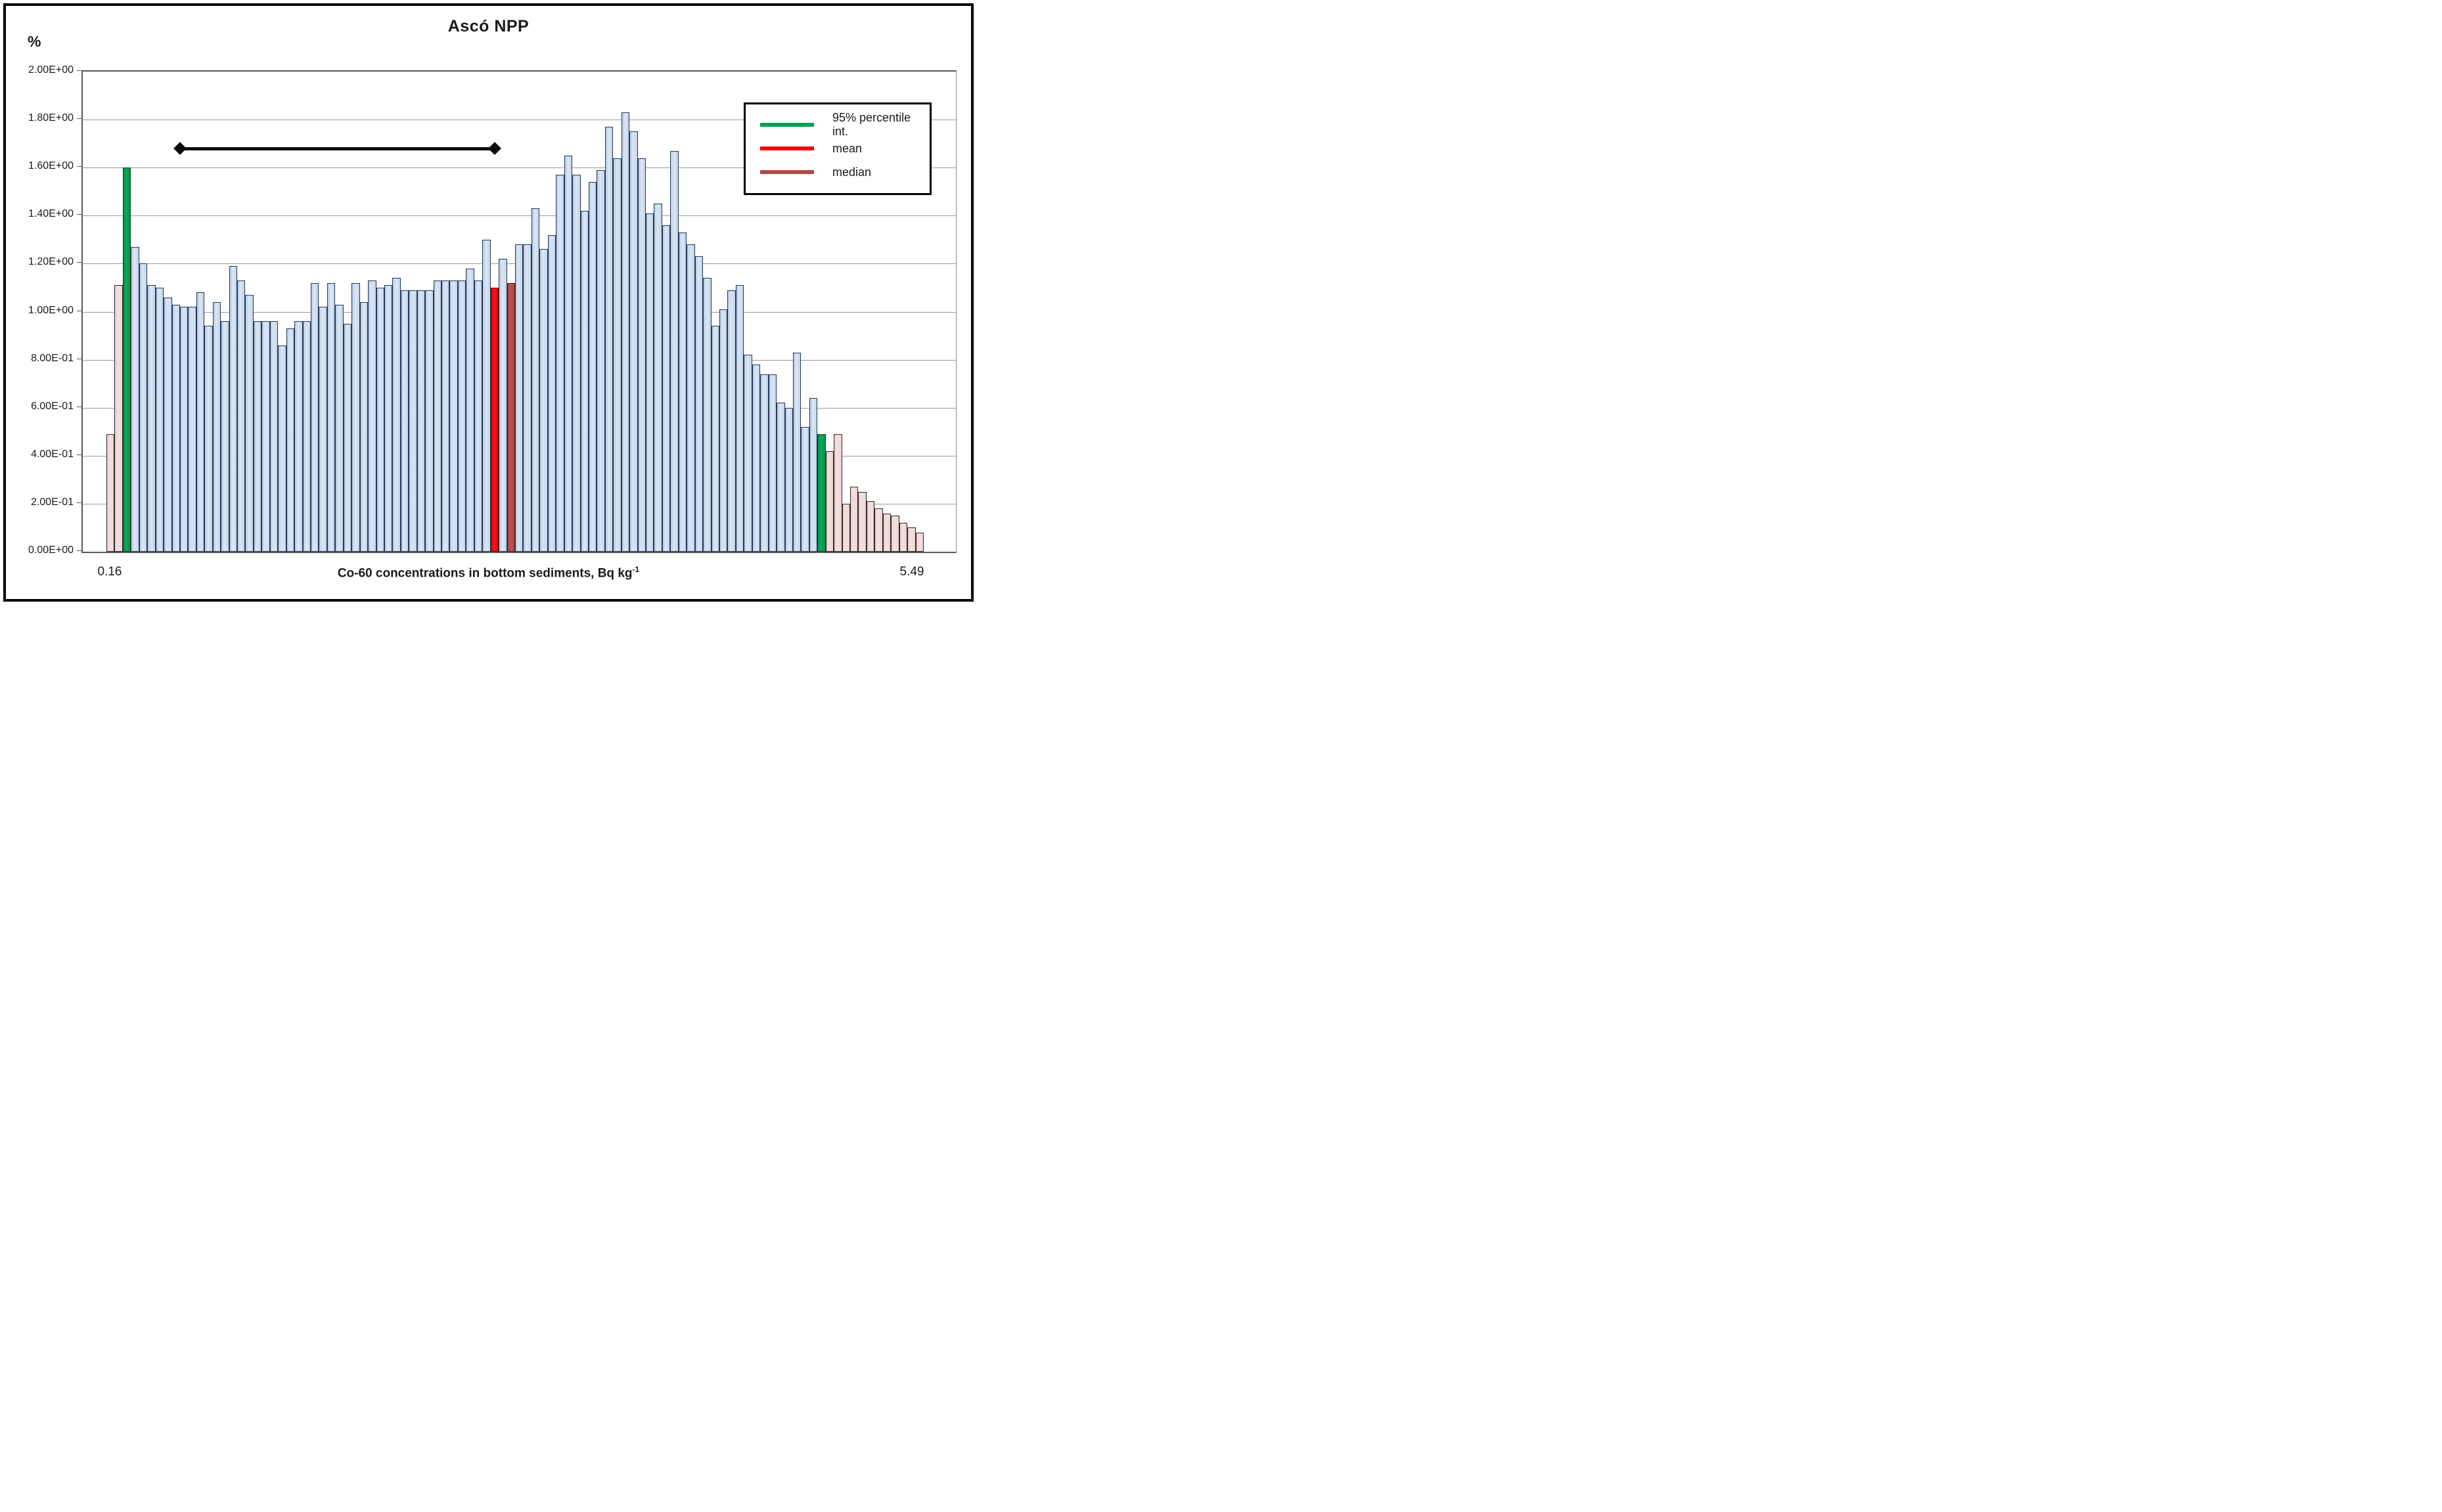  I want to click on legend-label: mean, so click(847, 148).